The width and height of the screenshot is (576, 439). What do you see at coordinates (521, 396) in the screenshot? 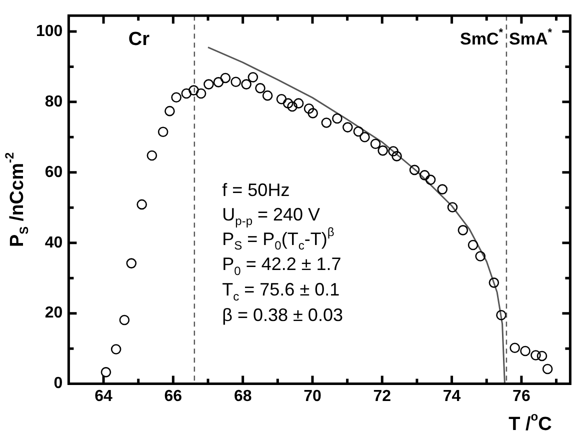
I see `x-tick-label: 76` at bounding box center [521, 396].